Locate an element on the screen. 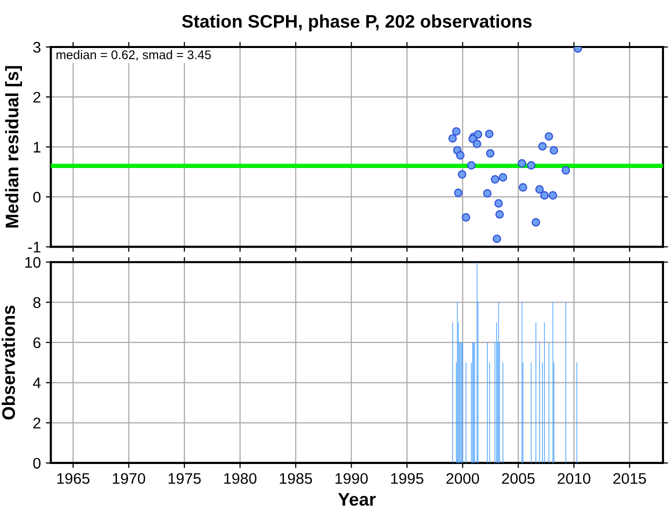  y-tick-label: 6 is located at coordinates (36, 342).